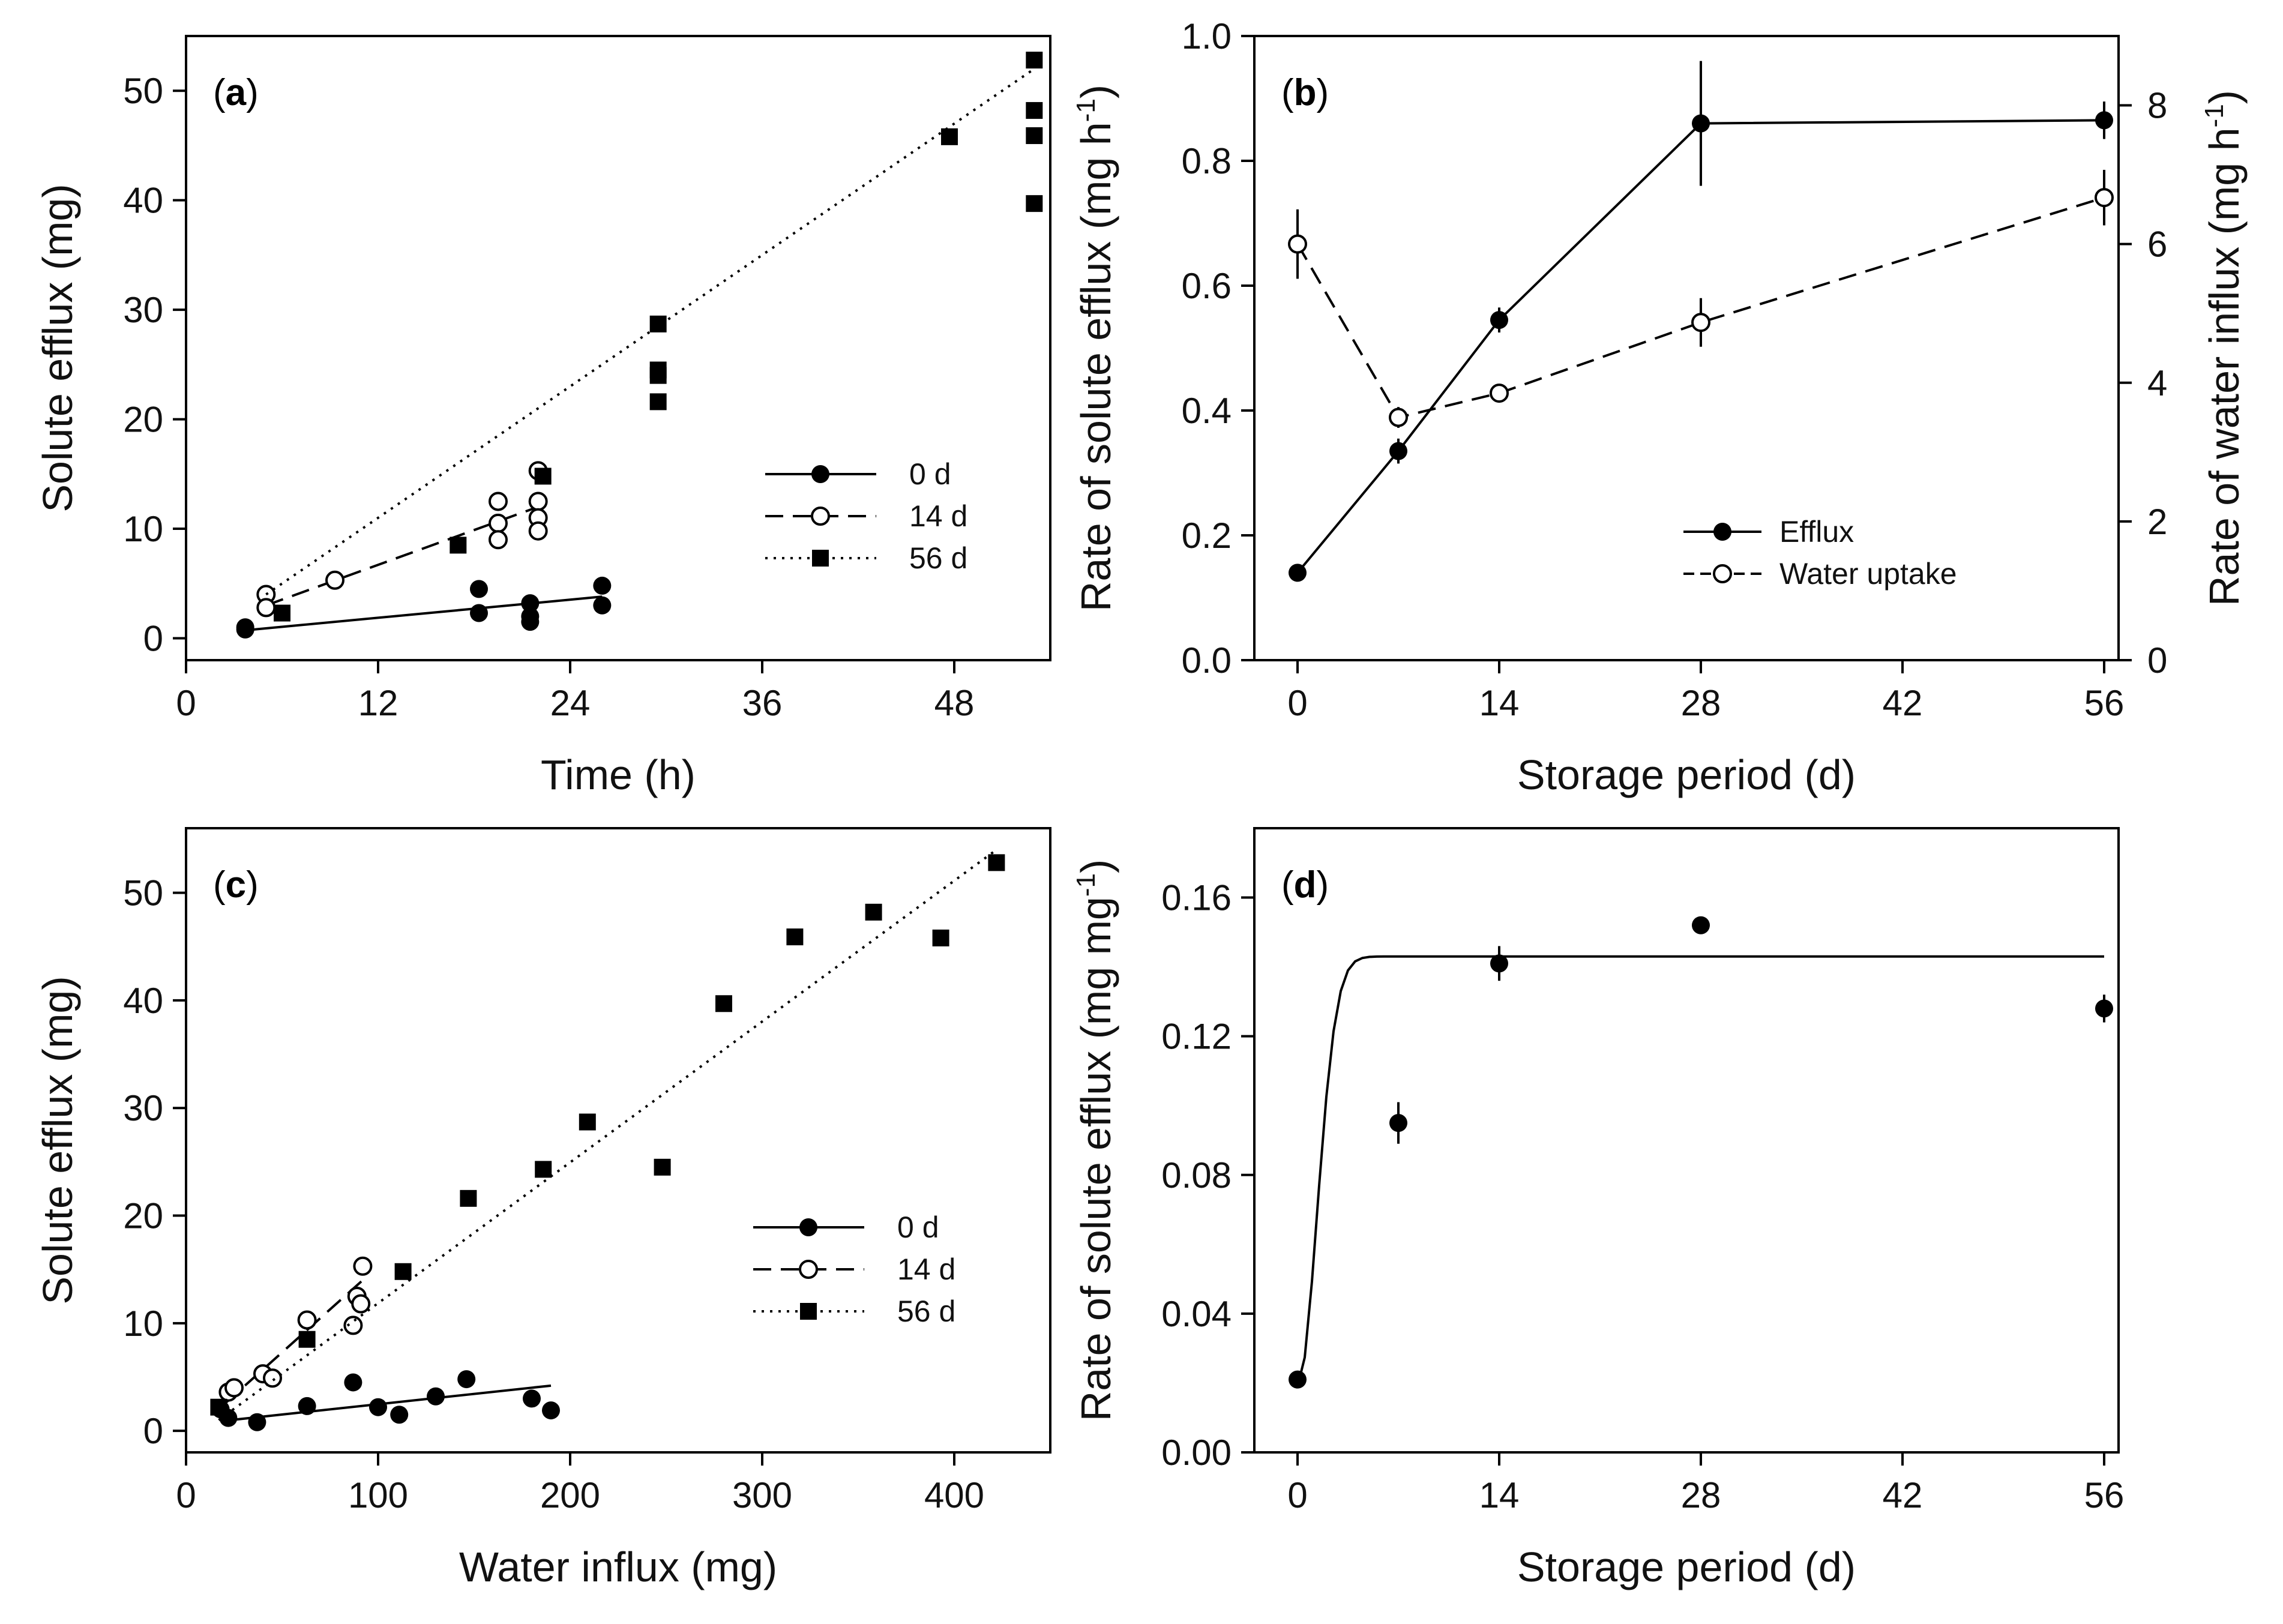  Describe the element at coordinates (1817, 532) in the screenshot. I see `panel-b-legend-label: Efflux` at that location.